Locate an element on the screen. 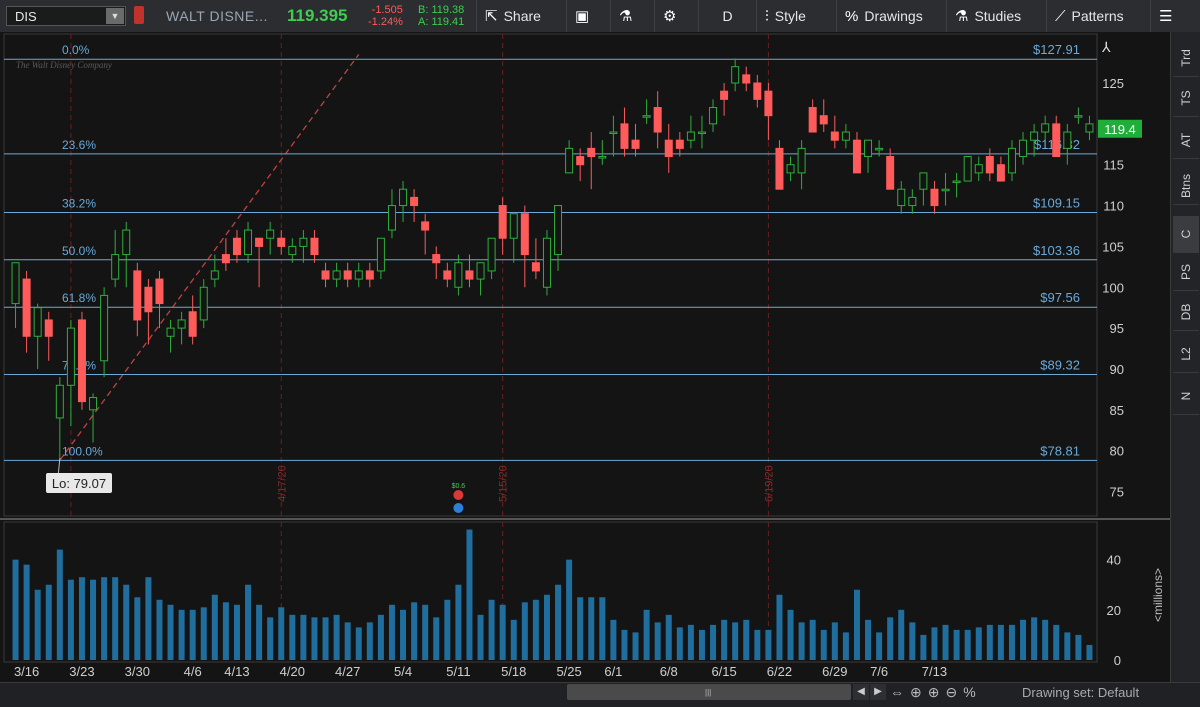 Image resolution: width=1200 pixels, height=707 pixels. drawings-button: % Drawings is located at coordinates (891, 16).